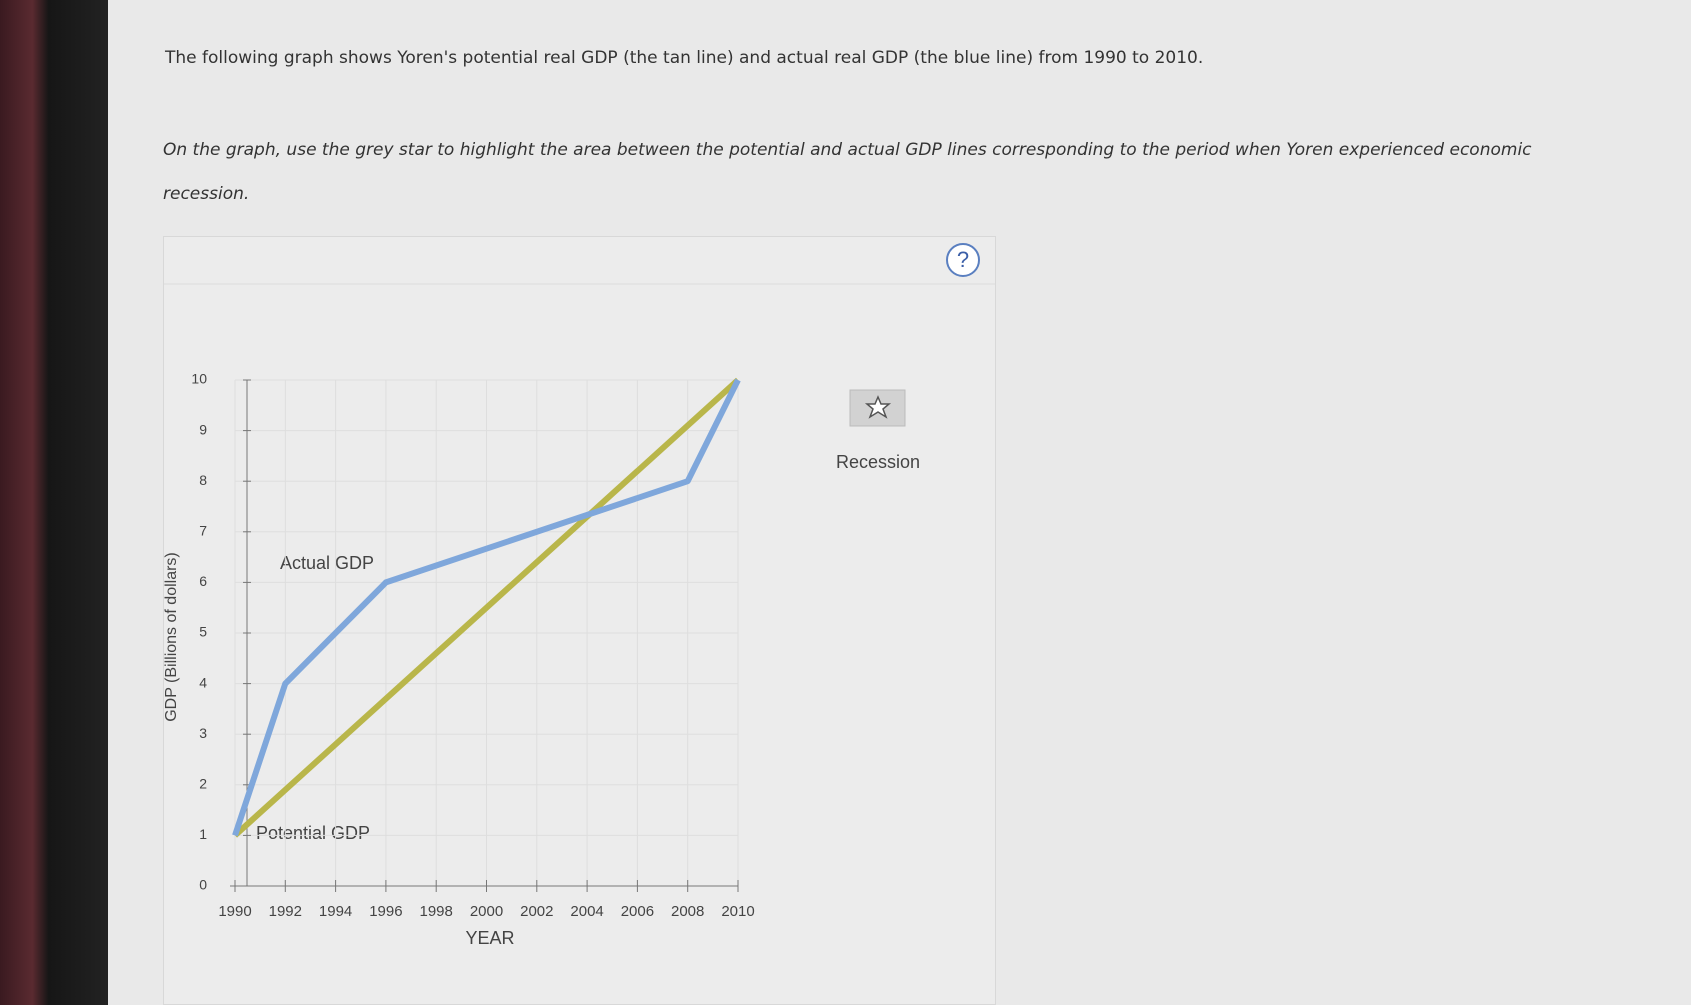 This screenshot has height=1005, width=1691. I want to click on recession-tool: Recession, so click(878, 430).